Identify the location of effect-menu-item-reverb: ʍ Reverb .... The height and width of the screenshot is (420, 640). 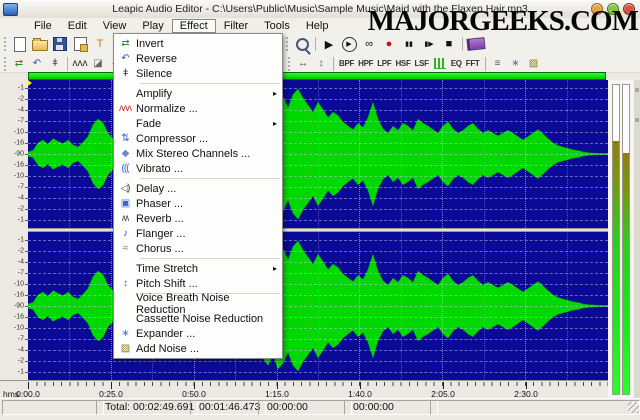
(198, 218).